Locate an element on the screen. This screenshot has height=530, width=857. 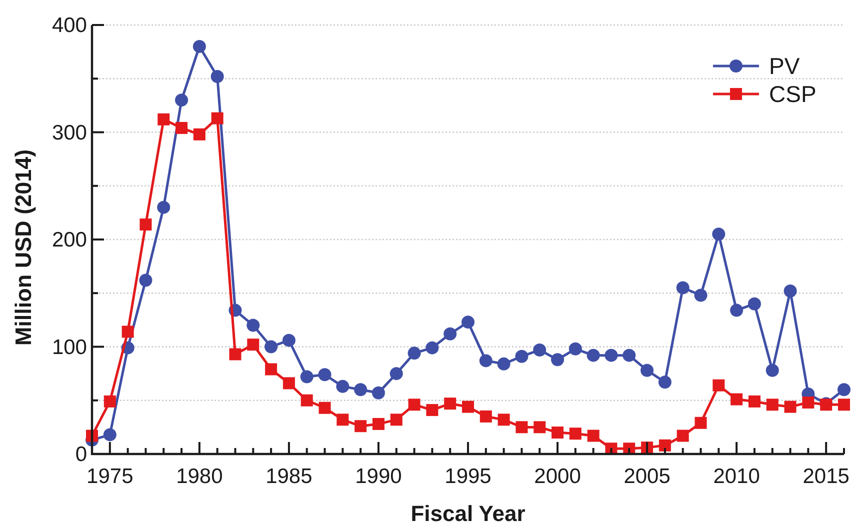
y-tick-label: 300 is located at coordinates (69, 132).